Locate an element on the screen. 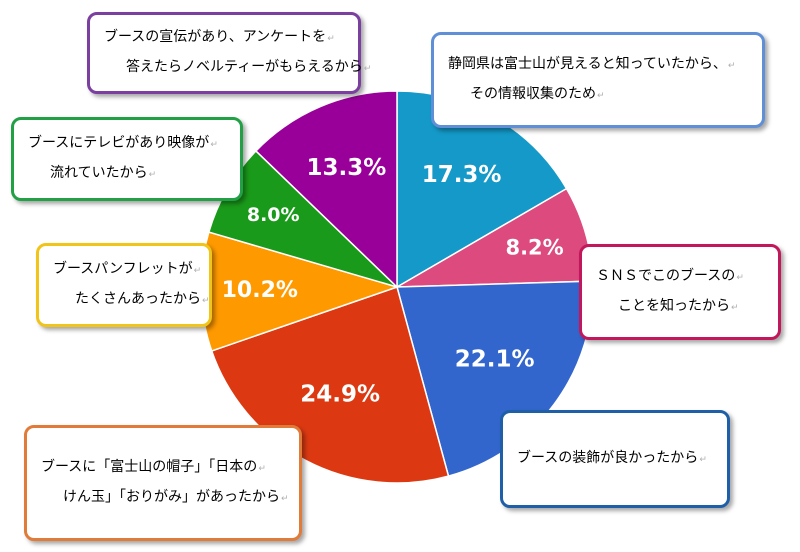  slice-percent-label: 10.2% is located at coordinates (260, 290).